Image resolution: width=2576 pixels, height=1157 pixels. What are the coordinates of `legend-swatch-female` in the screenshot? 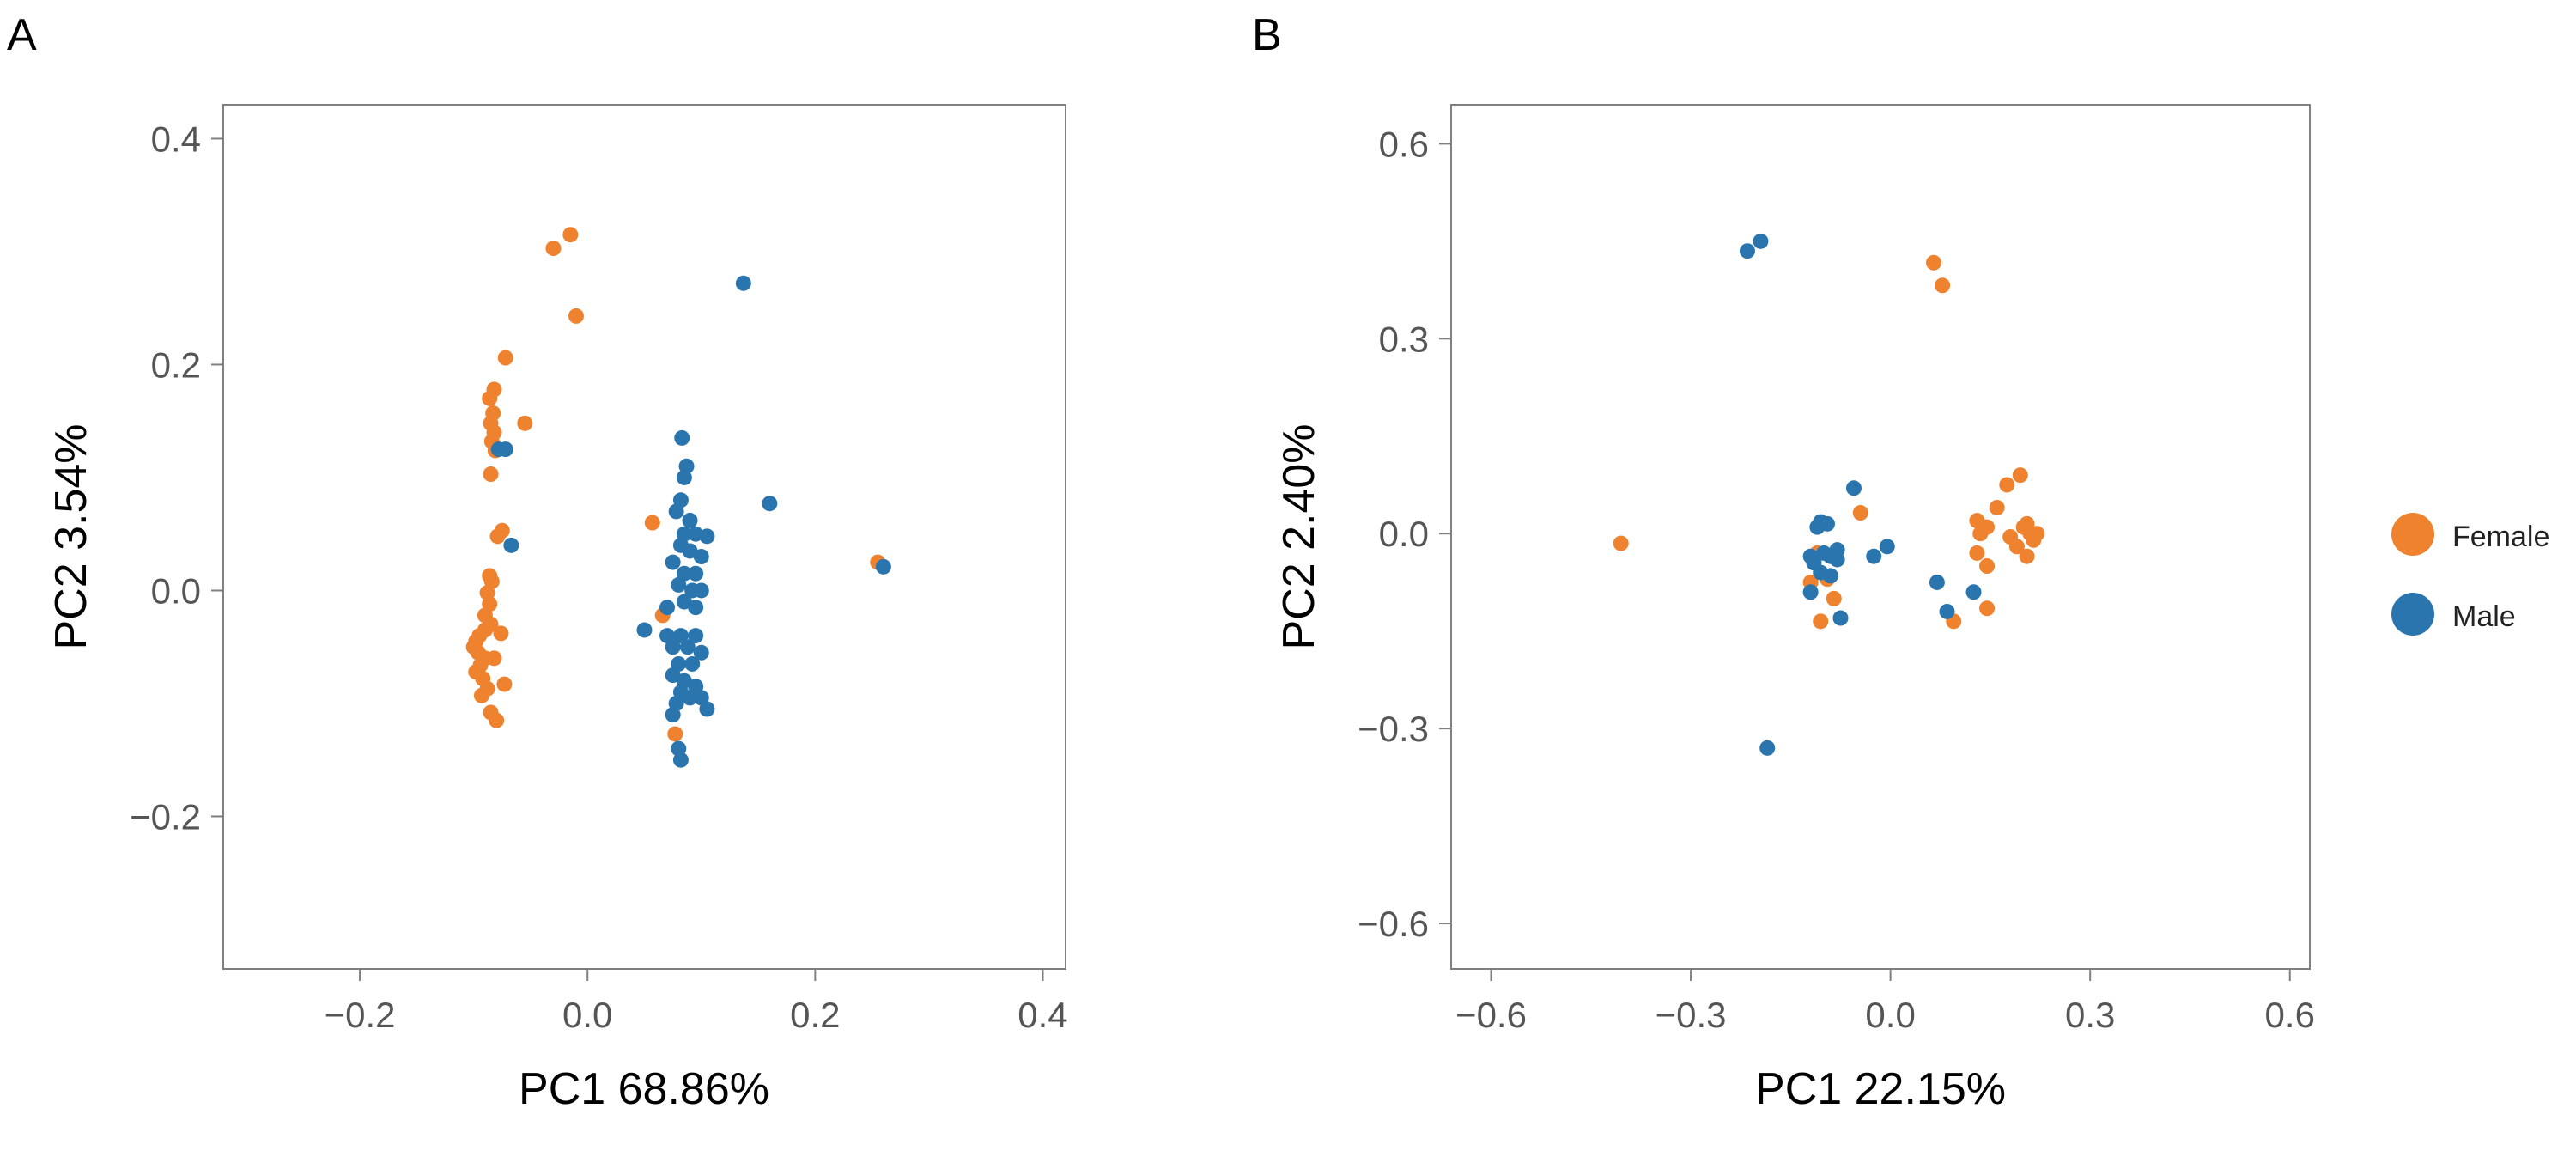 It's located at (2412, 535).